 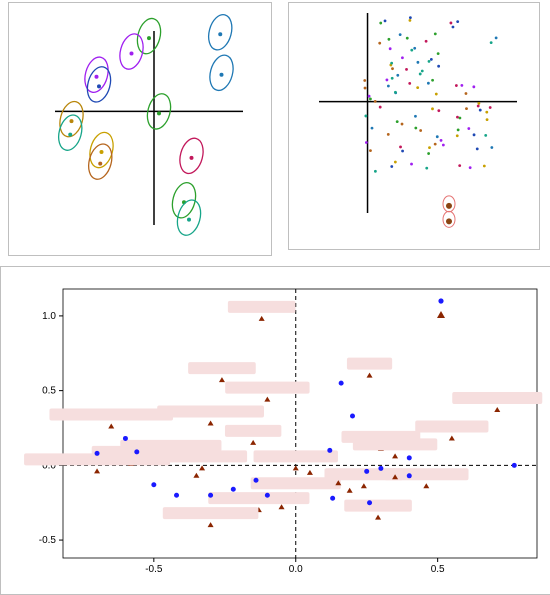 What do you see at coordinates (438, 569) in the screenshot?
I see `x-tick-label: 0.5` at bounding box center [438, 569].